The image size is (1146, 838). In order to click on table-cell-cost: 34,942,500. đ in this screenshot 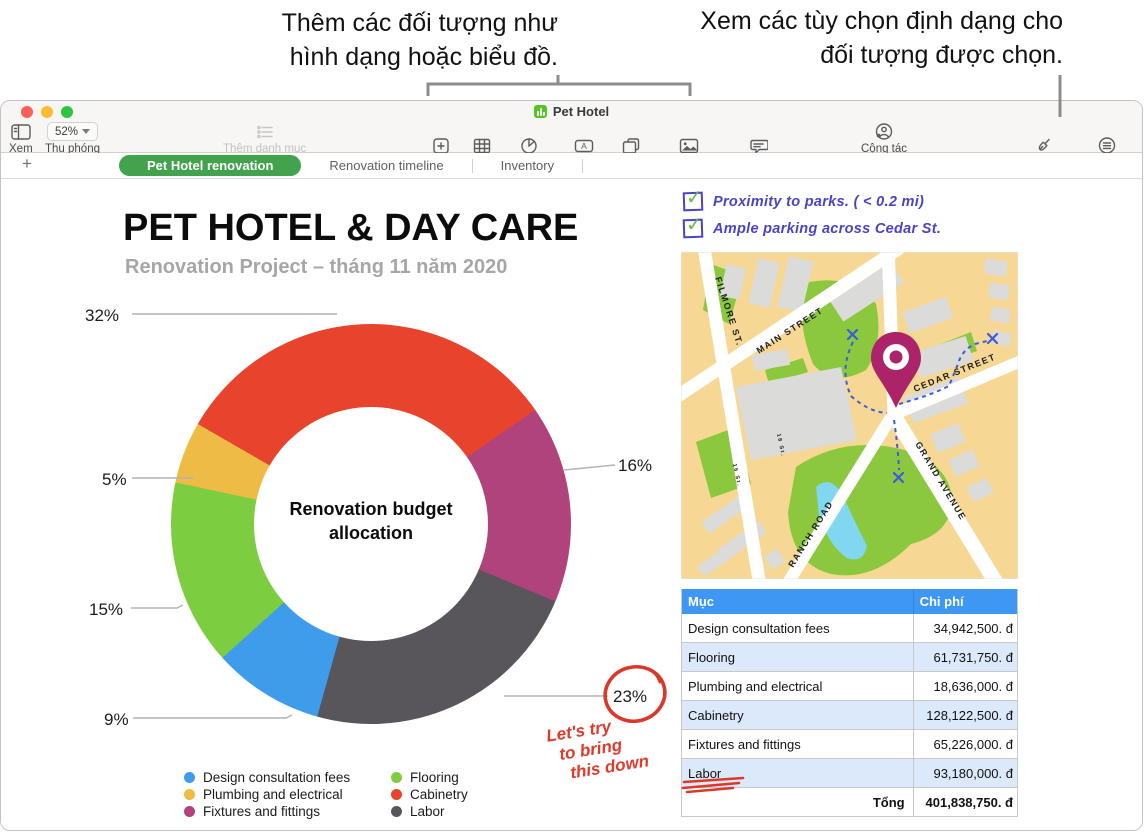, I will do `click(973, 628)`.